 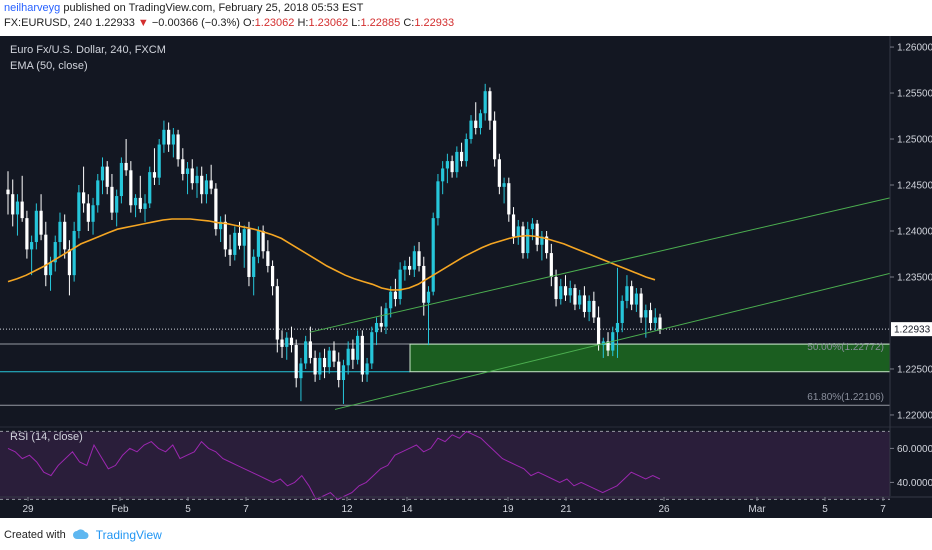 What do you see at coordinates (380, 23) in the screenshot?
I see `low-value: 1.22885` at bounding box center [380, 23].